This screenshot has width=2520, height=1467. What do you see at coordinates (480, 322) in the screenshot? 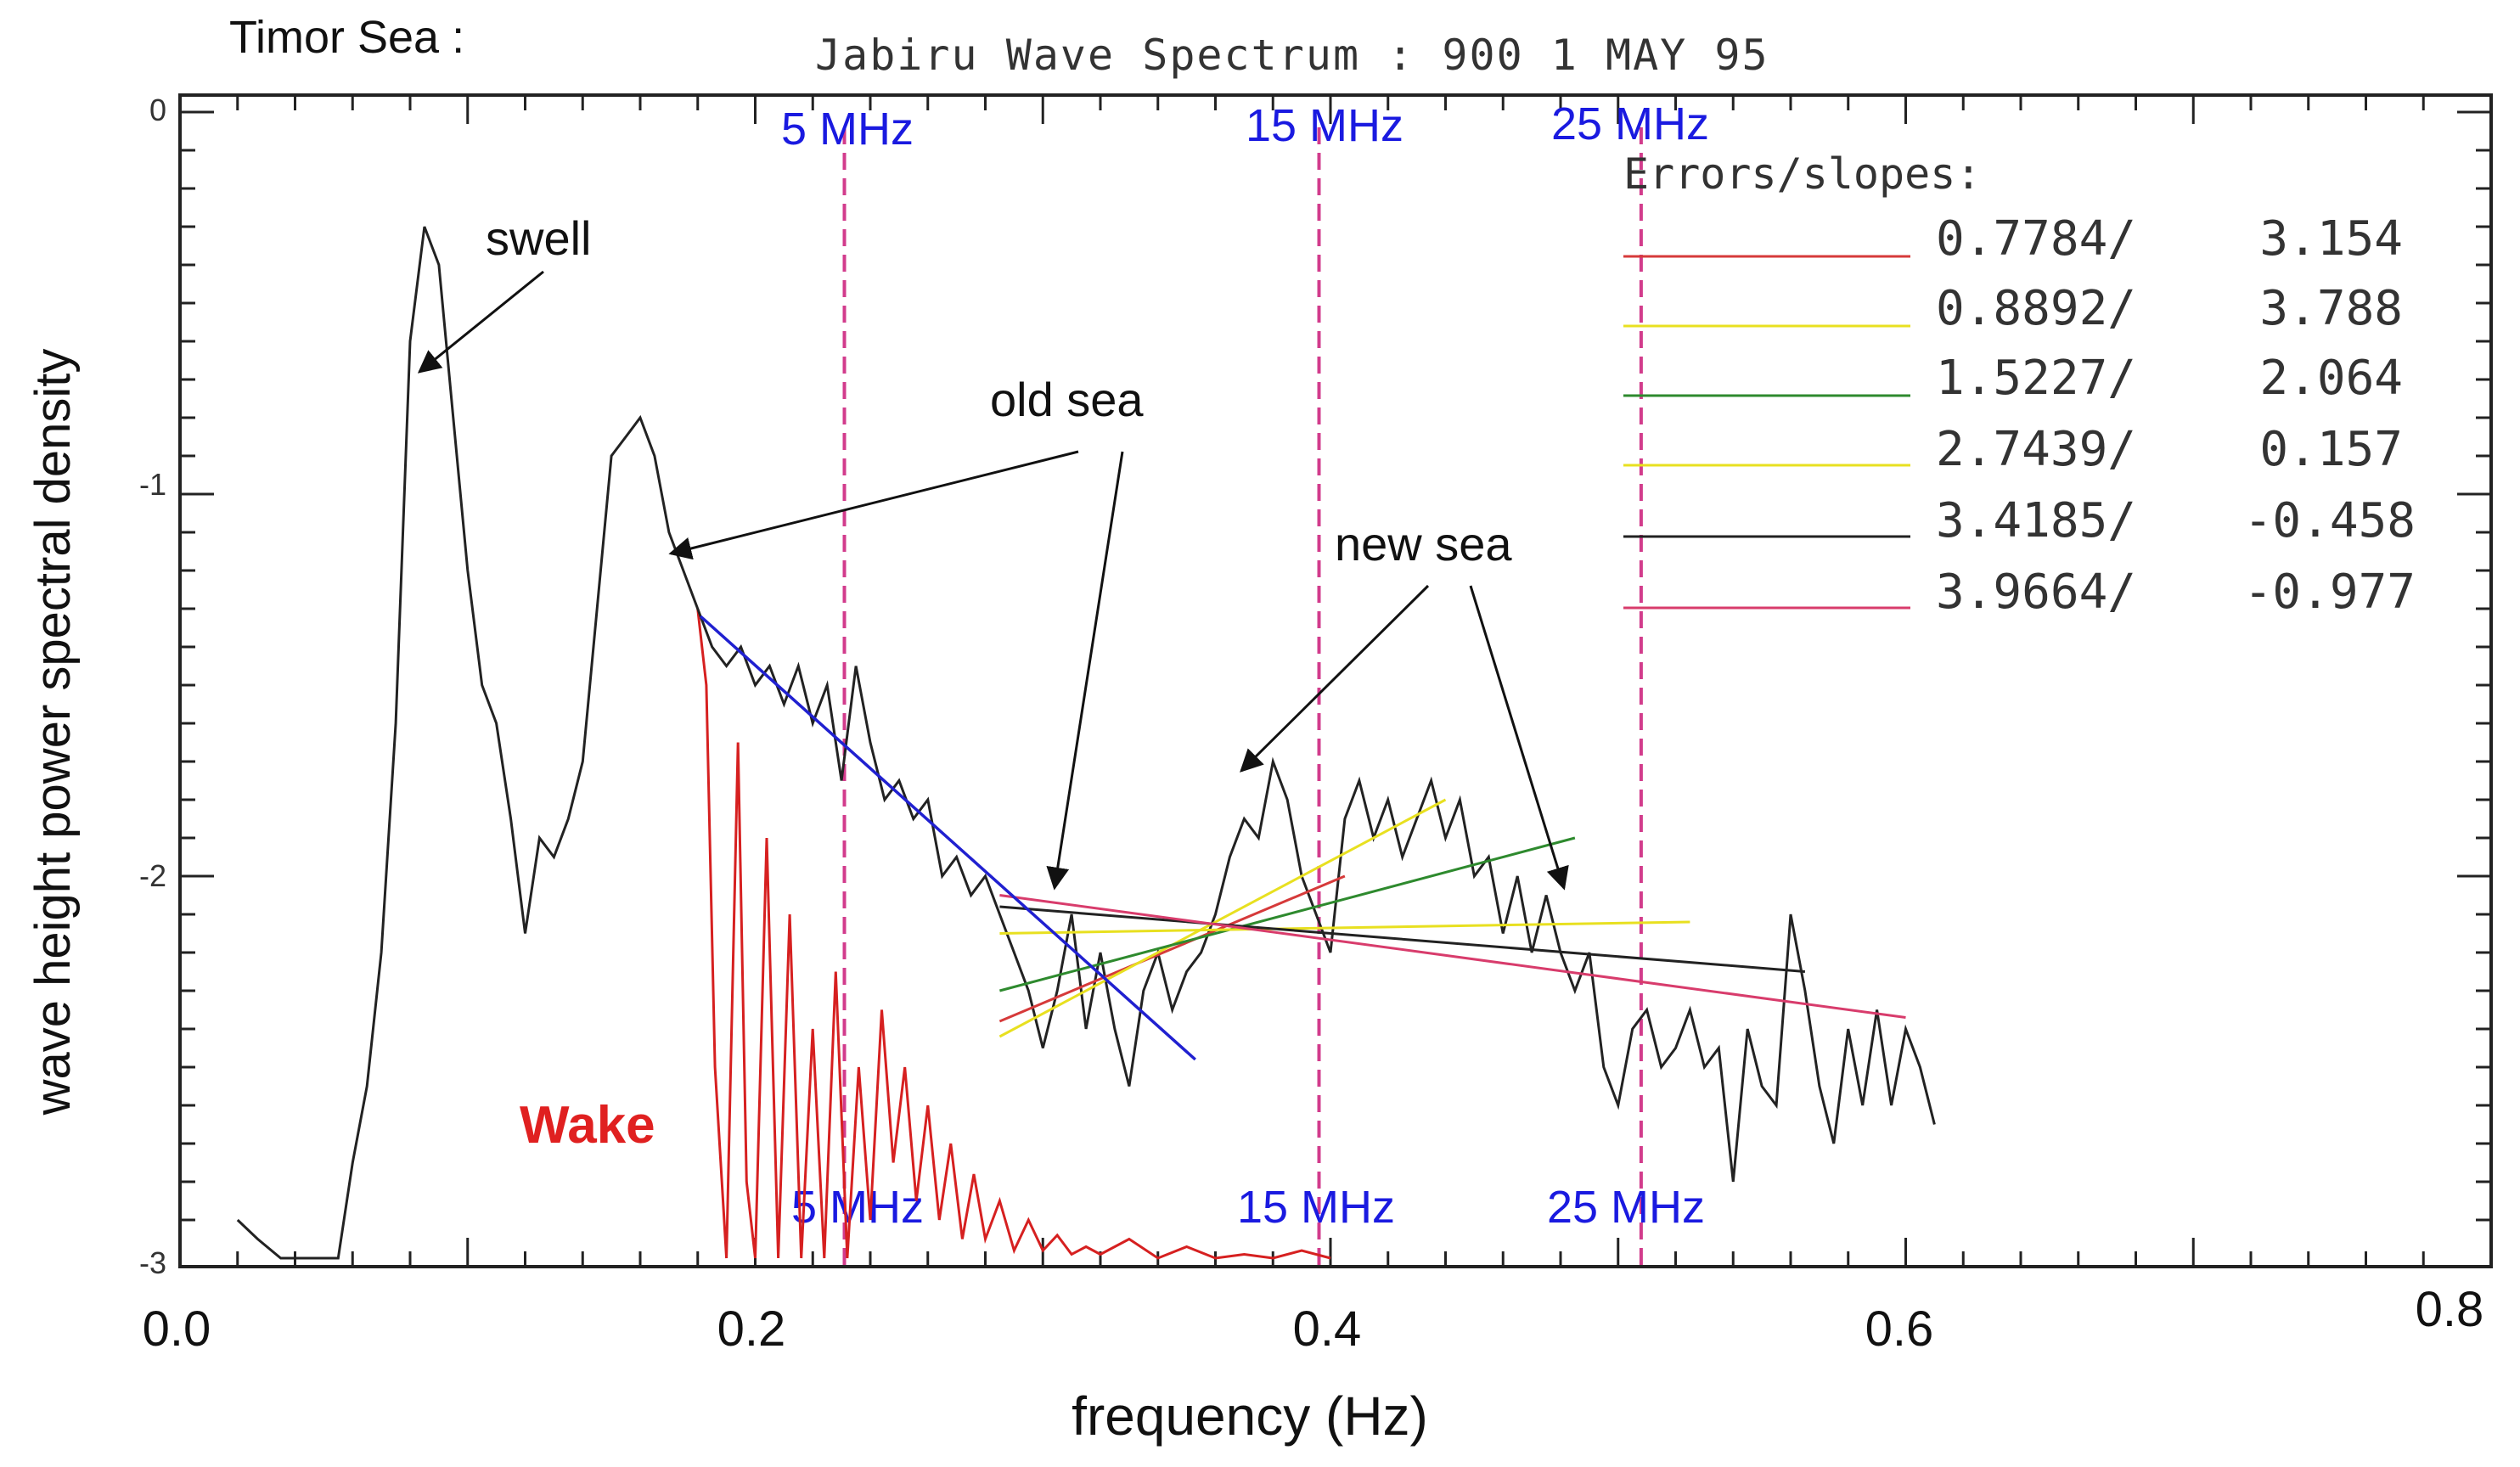
I see `arrow-swell` at bounding box center [480, 322].